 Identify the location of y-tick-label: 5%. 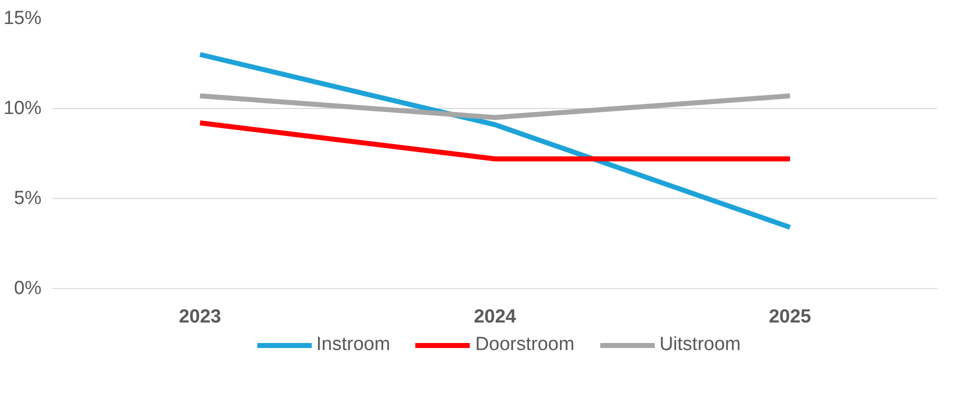
(28, 198).